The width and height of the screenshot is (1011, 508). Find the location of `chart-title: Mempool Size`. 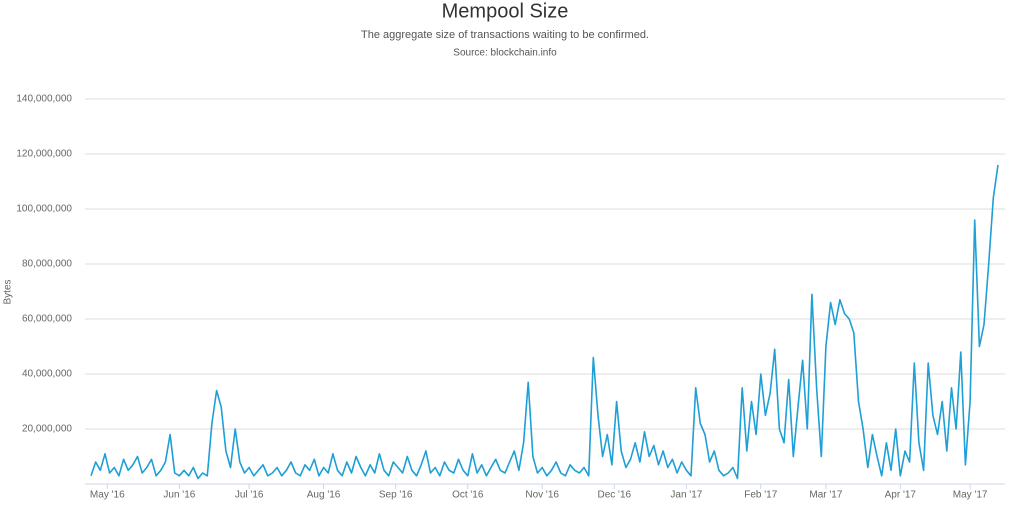

chart-title: Mempool Size is located at coordinates (505, 11).